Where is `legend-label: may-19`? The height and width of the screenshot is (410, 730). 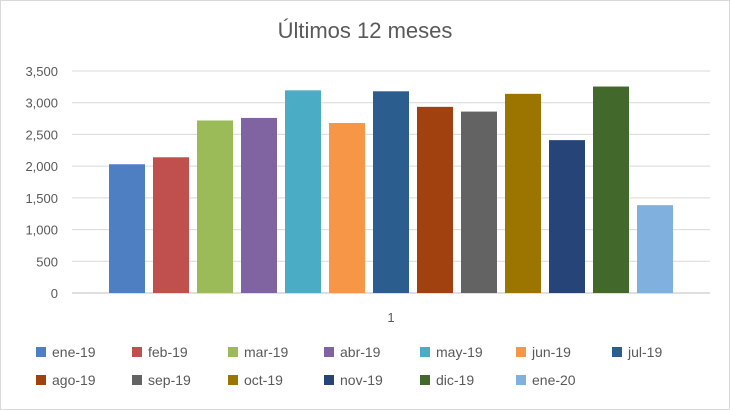 legend-label: may-19 is located at coordinates (459, 352).